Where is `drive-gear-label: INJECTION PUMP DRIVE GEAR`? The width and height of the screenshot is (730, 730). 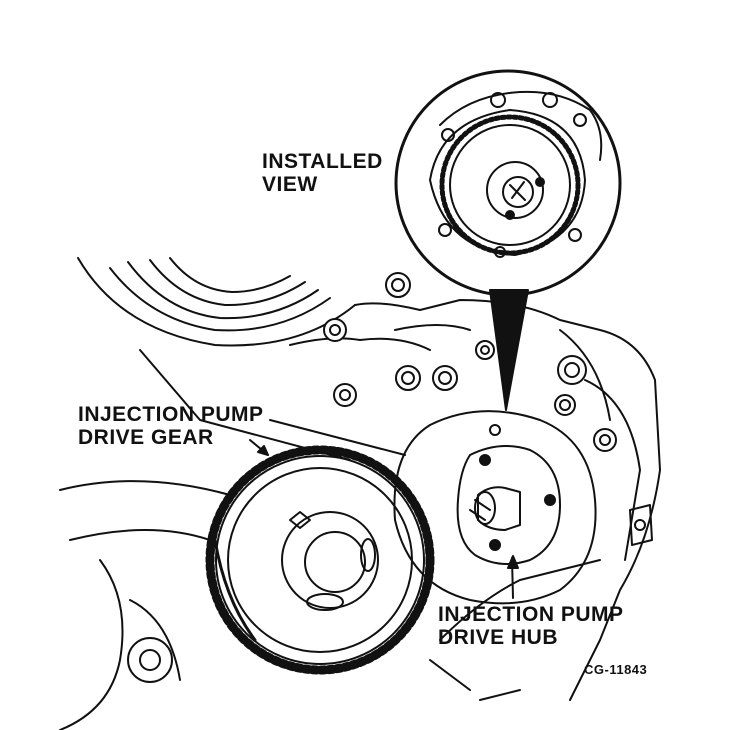 drive-gear-label: INJECTION PUMP DRIVE GEAR is located at coordinates (171, 426).